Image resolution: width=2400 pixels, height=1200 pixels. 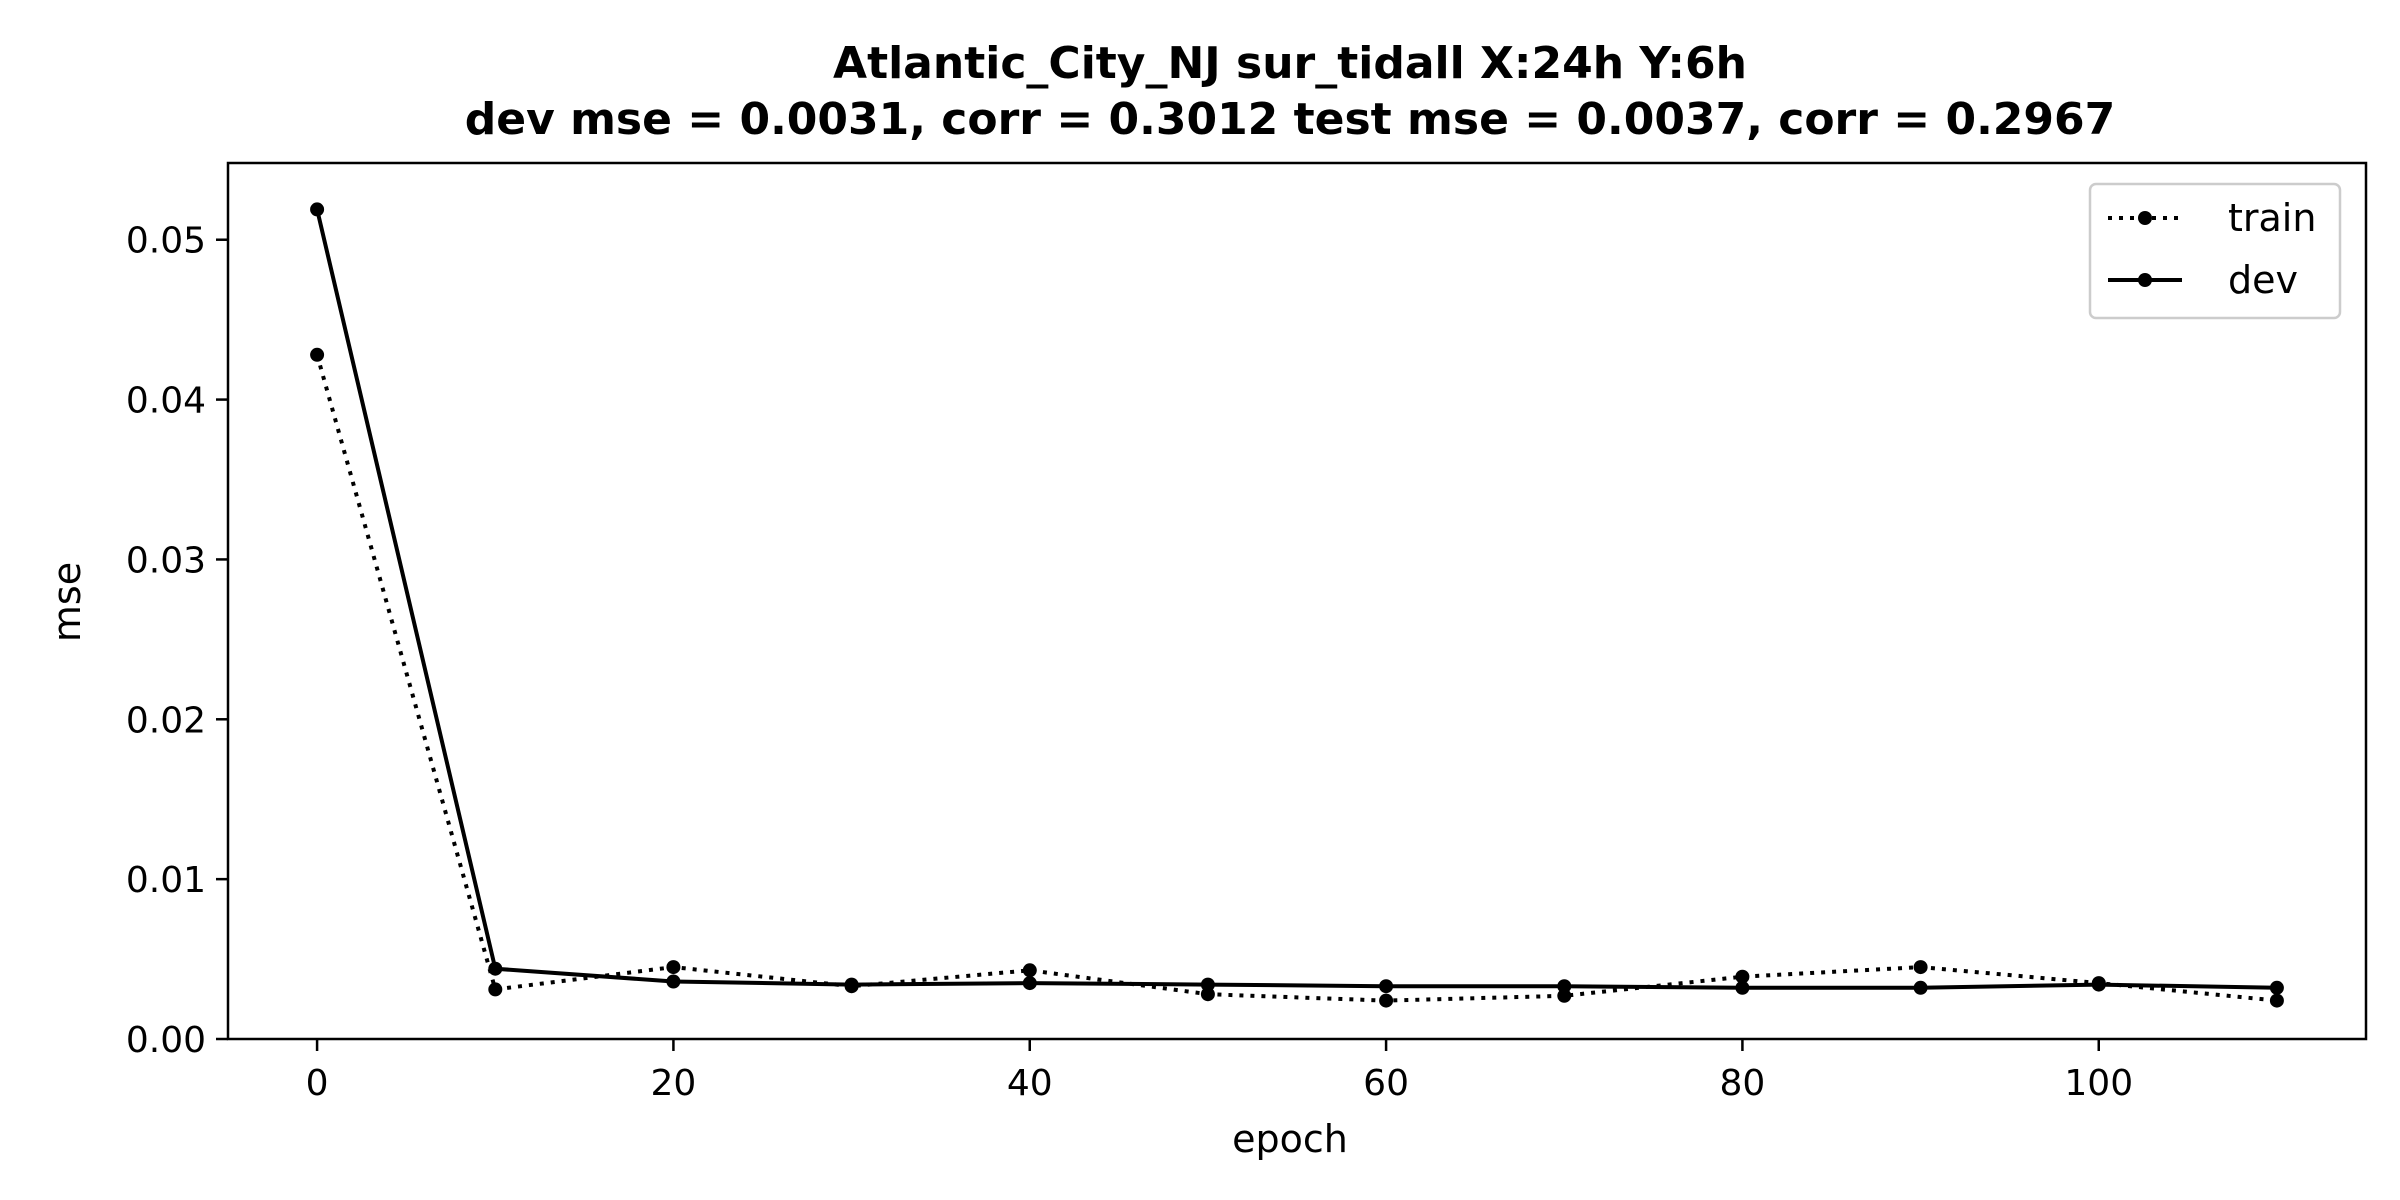 I want to click on y-tick-label: 0.00, so click(x=166, y=1040).